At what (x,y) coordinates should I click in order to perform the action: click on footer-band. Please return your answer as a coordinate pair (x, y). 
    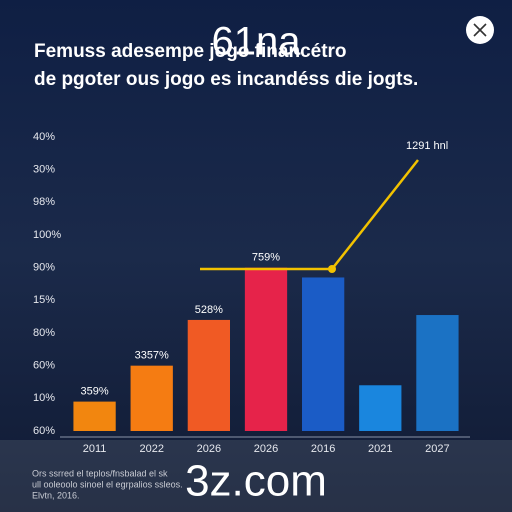
    Looking at the image, I should click on (256, 476).